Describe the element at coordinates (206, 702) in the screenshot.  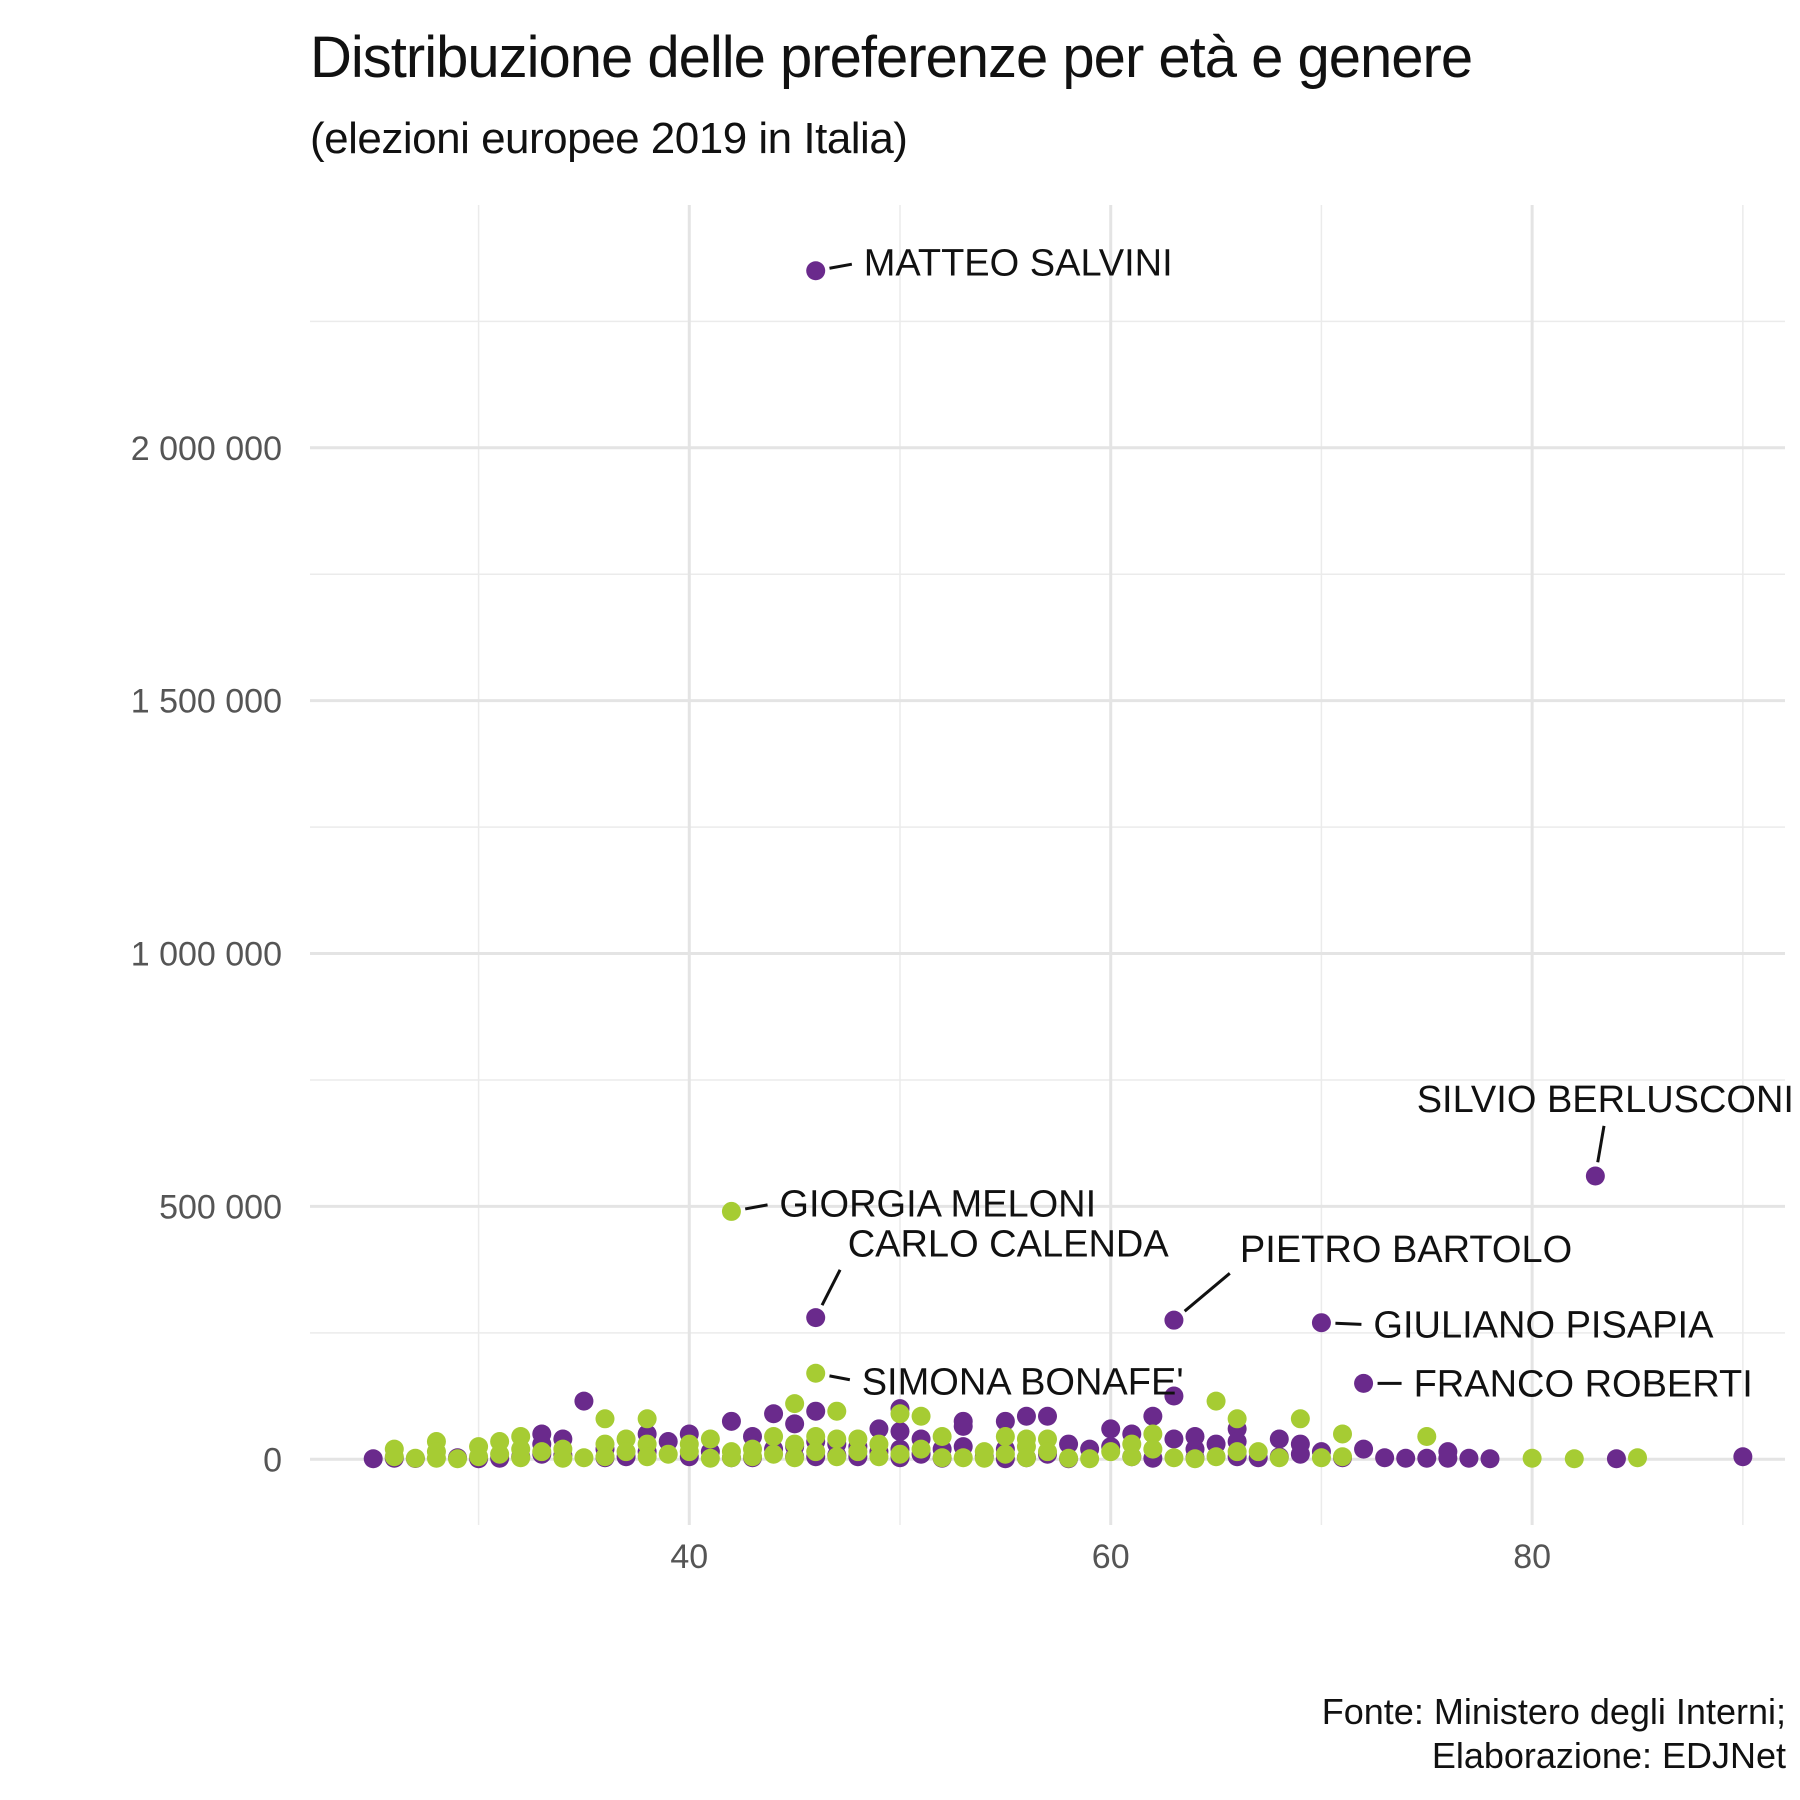
I see `y-tick-label: 1 500 000` at that location.